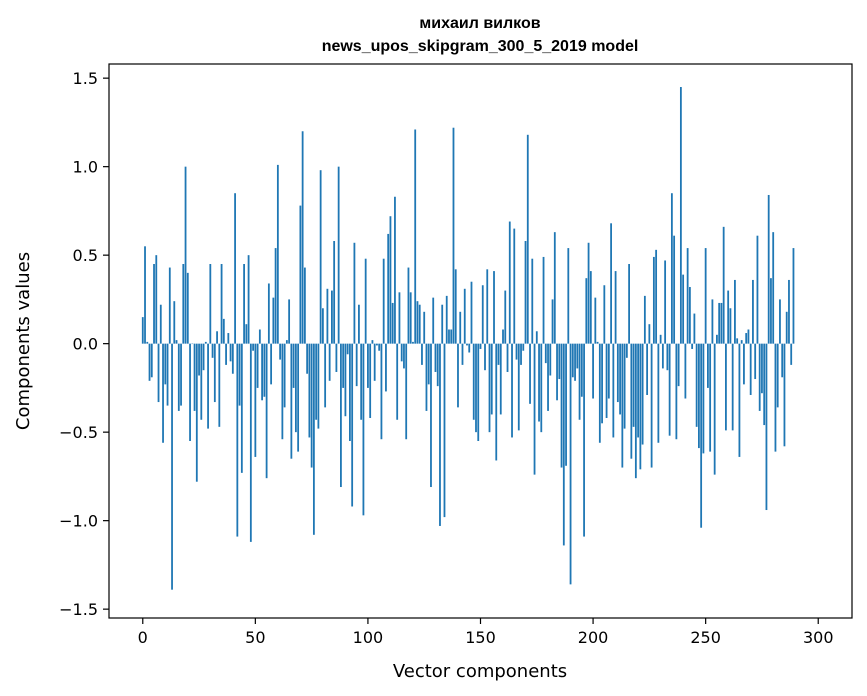 This screenshot has height=696, width=867. What do you see at coordinates (368, 637) in the screenshot?
I see `x-tick-label: 100` at bounding box center [368, 637].